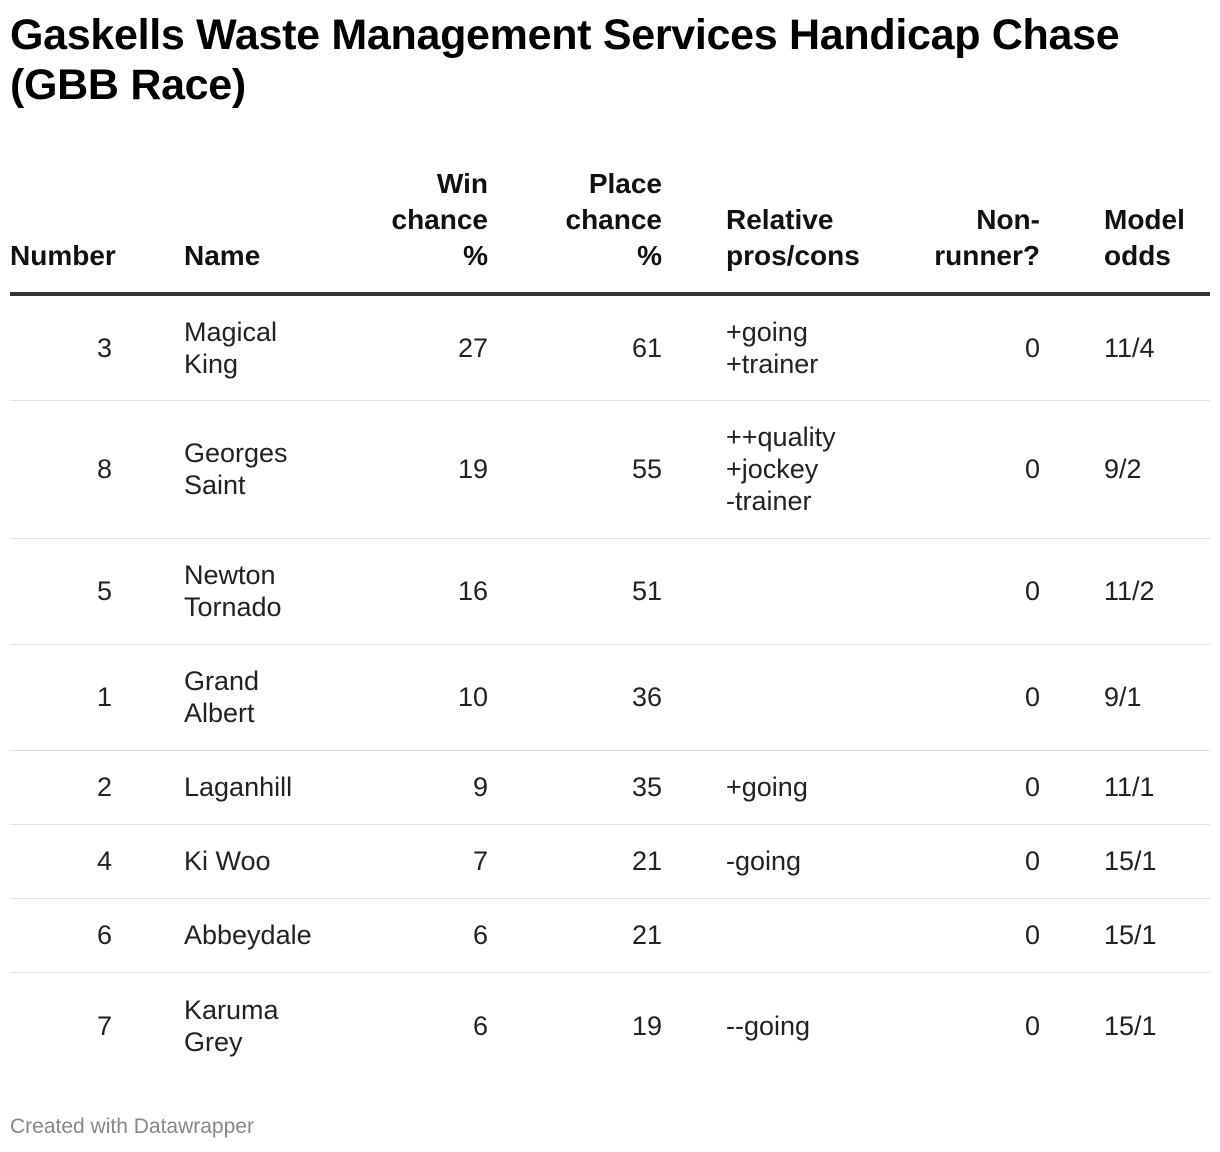  Describe the element at coordinates (414, 231) in the screenshot. I see `header-win-chance: Win chance %` at that location.